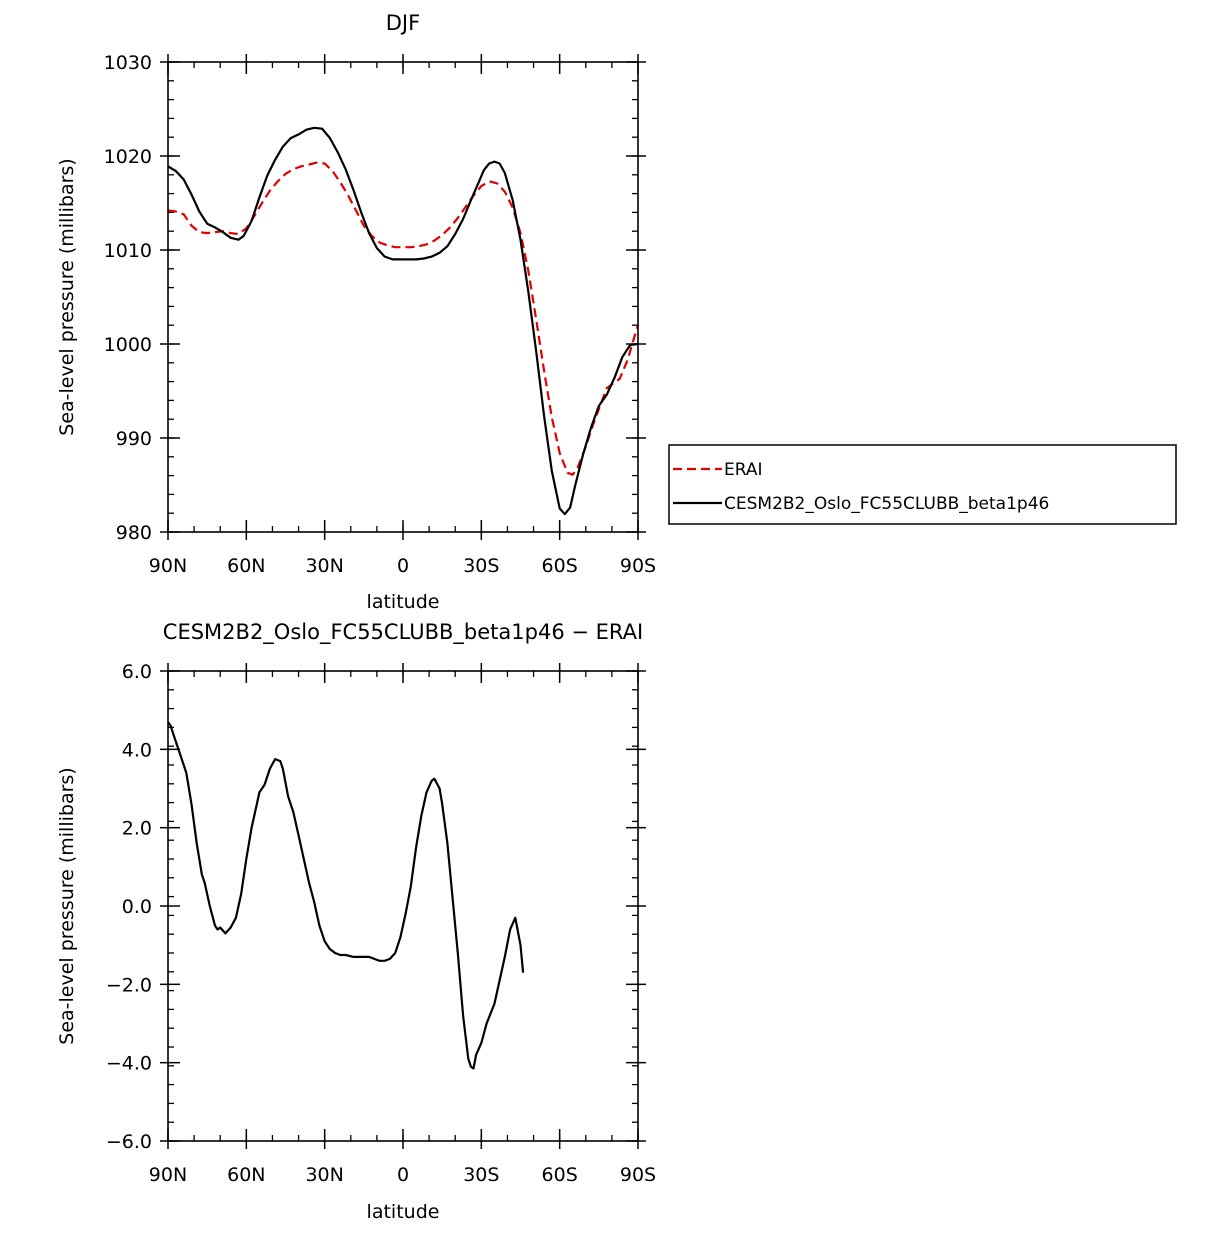 This screenshot has height=1234, width=1229. Describe the element at coordinates (403, 23) in the screenshot. I see `chart-title-top: DJF` at that location.